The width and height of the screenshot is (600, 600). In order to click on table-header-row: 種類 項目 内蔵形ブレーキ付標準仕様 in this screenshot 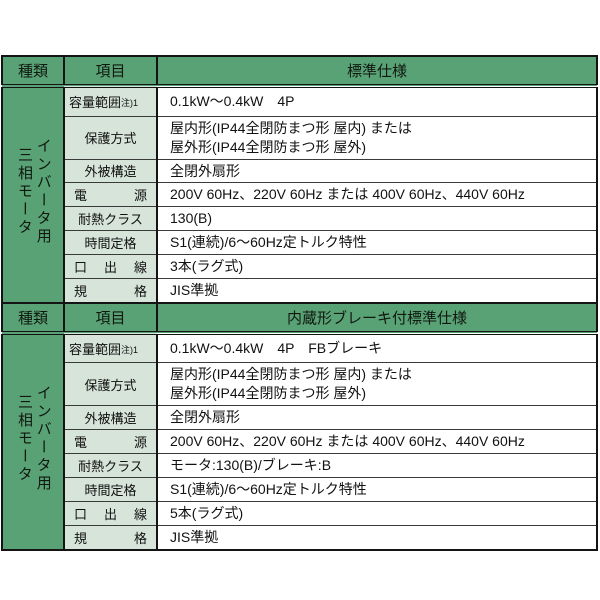, I will do `click(299, 318)`.